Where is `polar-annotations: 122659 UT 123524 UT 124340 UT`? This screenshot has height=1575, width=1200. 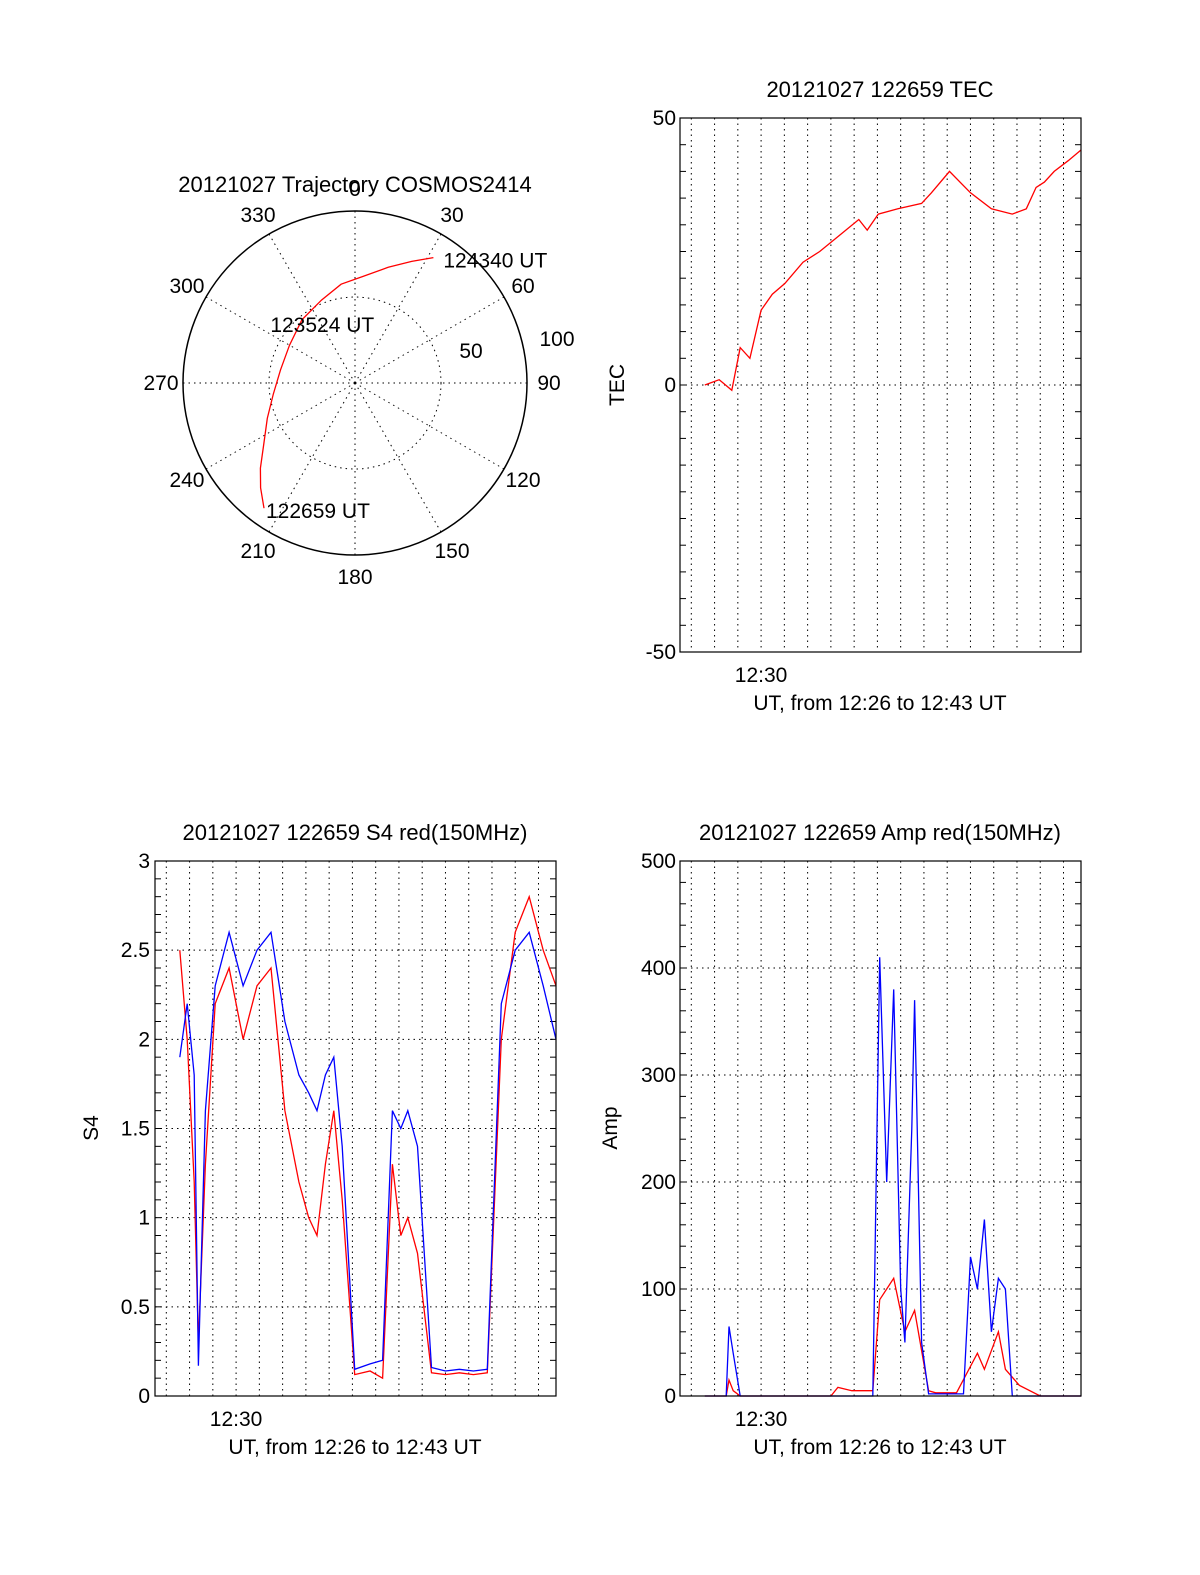 polar-annotations: 122659 UT 123524 UT 124340 UT is located at coordinates (406, 387).